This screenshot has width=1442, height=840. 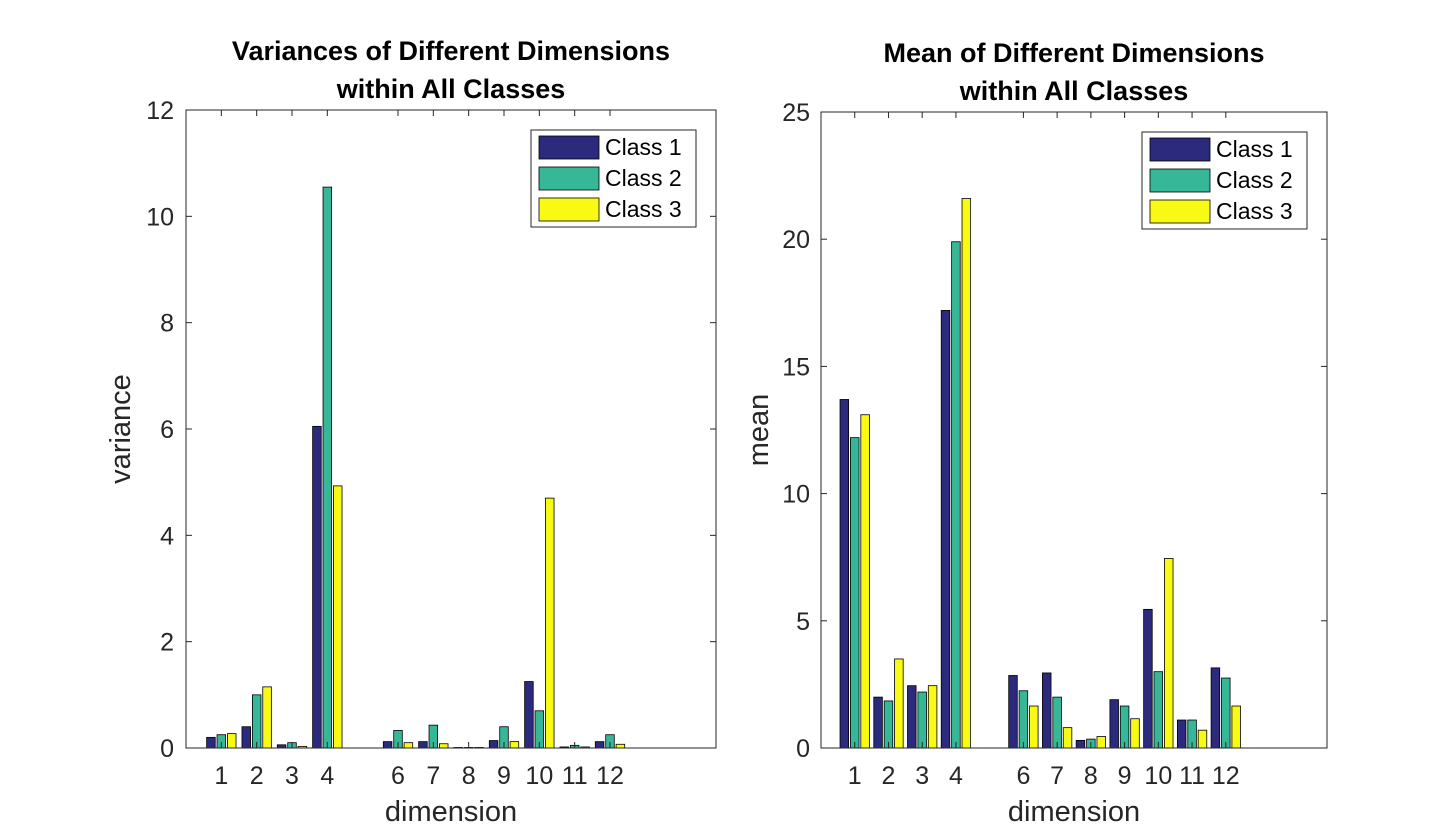 What do you see at coordinates (889, 776) in the screenshot?
I see `x-tick-label: 2` at bounding box center [889, 776].